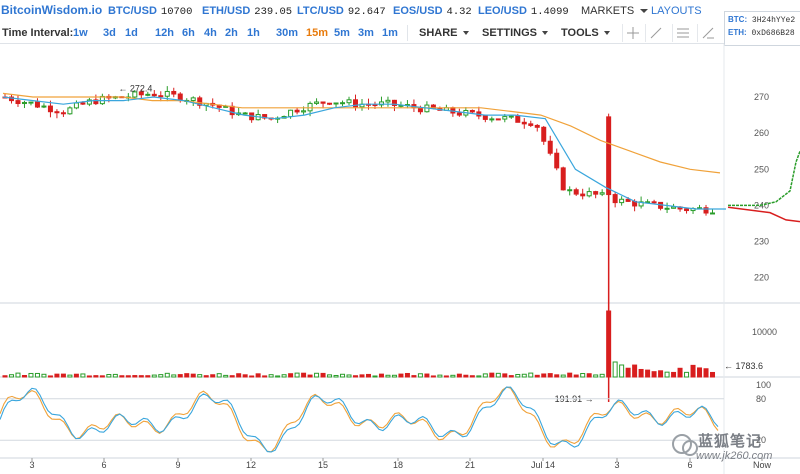 The image size is (800, 474). Describe the element at coordinates (390, 33) in the screenshot. I see `interval-1m: 1m` at that location.